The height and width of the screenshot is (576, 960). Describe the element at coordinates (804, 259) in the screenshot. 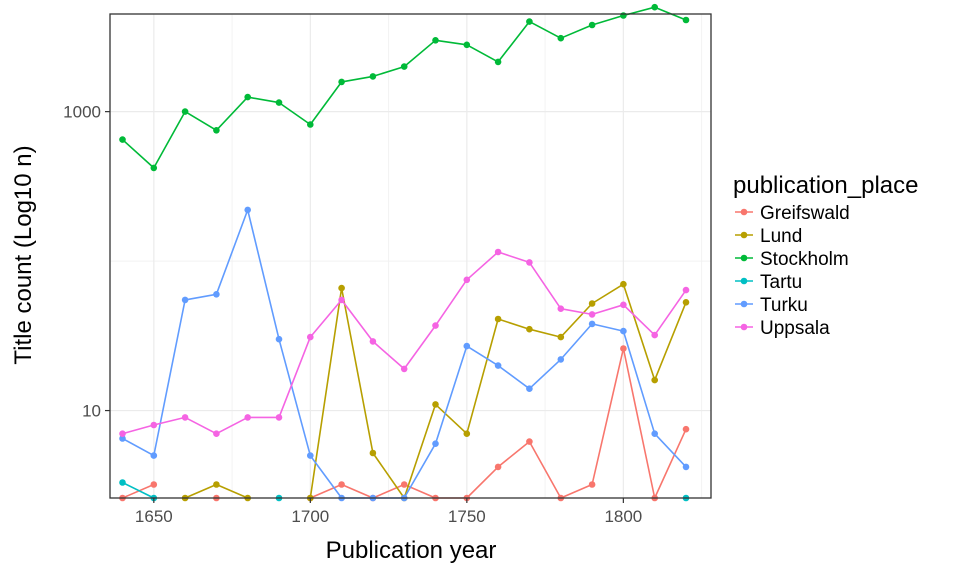

I see `legend-label: Stockholm` at that location.